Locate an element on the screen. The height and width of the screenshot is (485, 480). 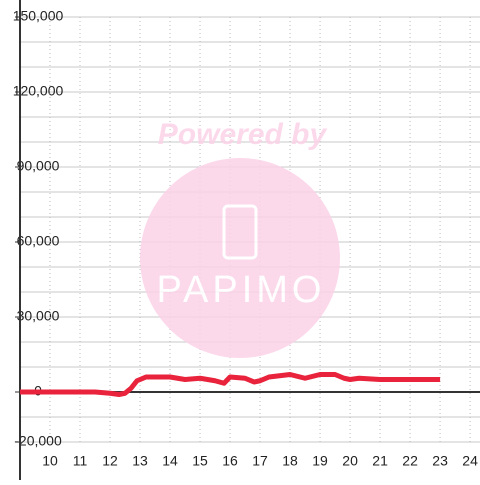
x-tick-label: 15 is located at coordinates (200, 461).